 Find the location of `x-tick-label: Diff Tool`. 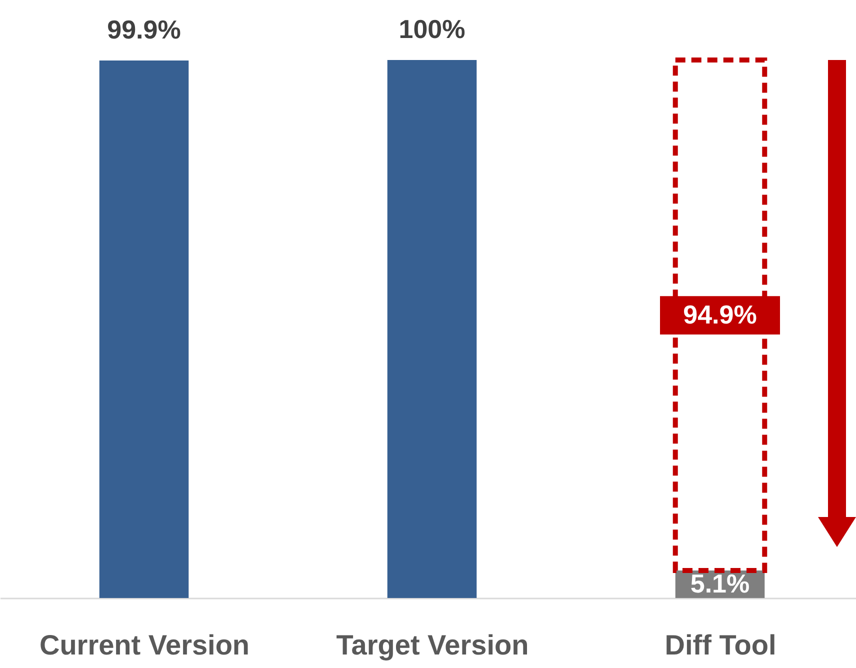

x-tick-label: Diff Tool is located at coordinates (720, 645).